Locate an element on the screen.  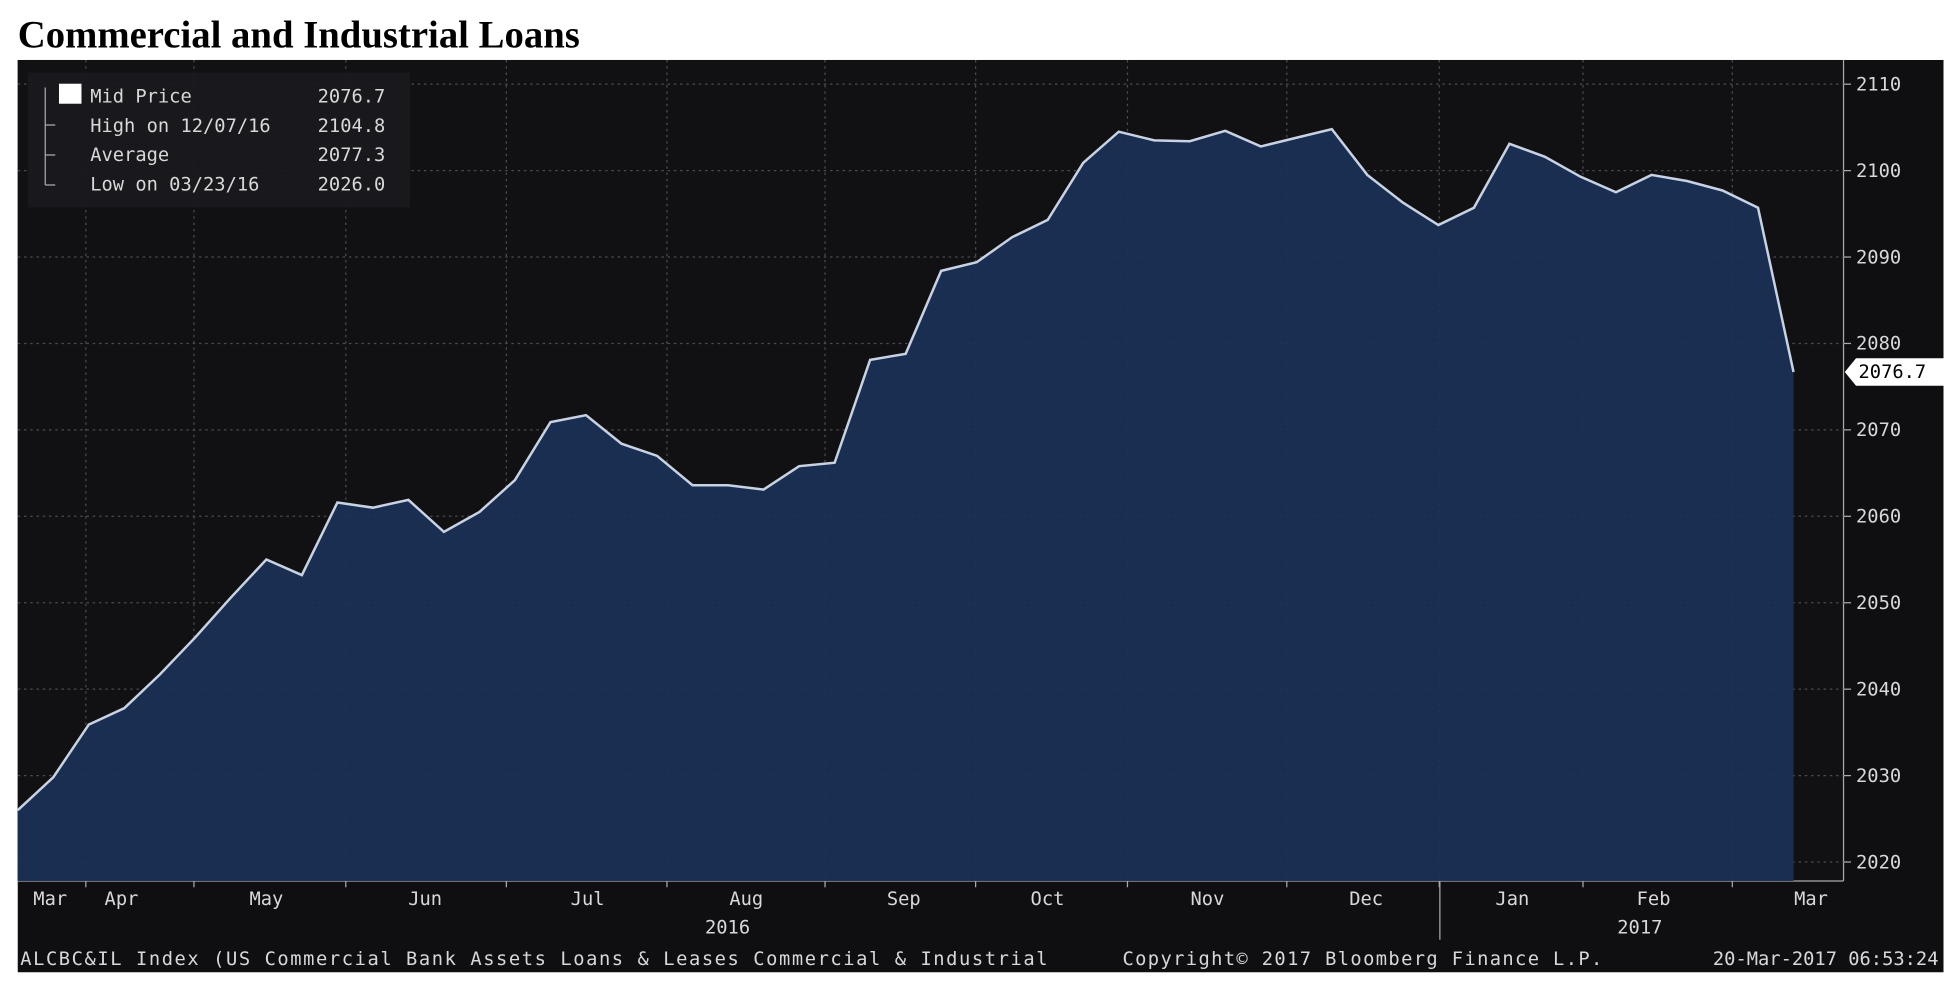
x-tick-label: Oct is located at coordinates (1048, 899).